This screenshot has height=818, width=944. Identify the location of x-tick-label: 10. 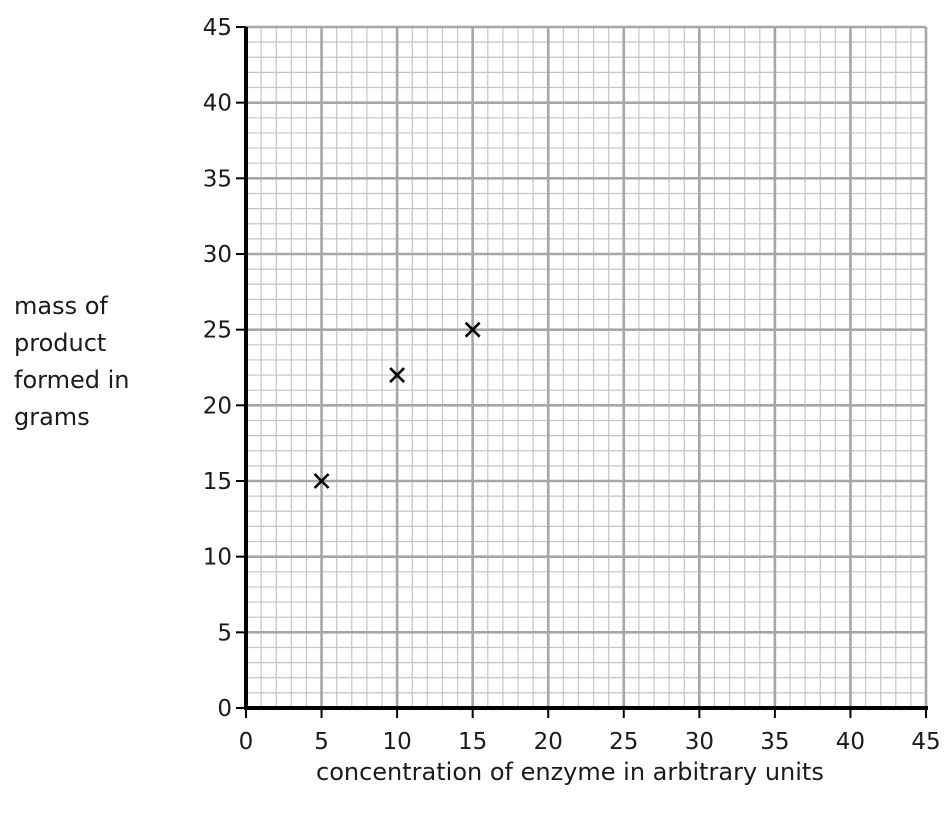
(396, 742).